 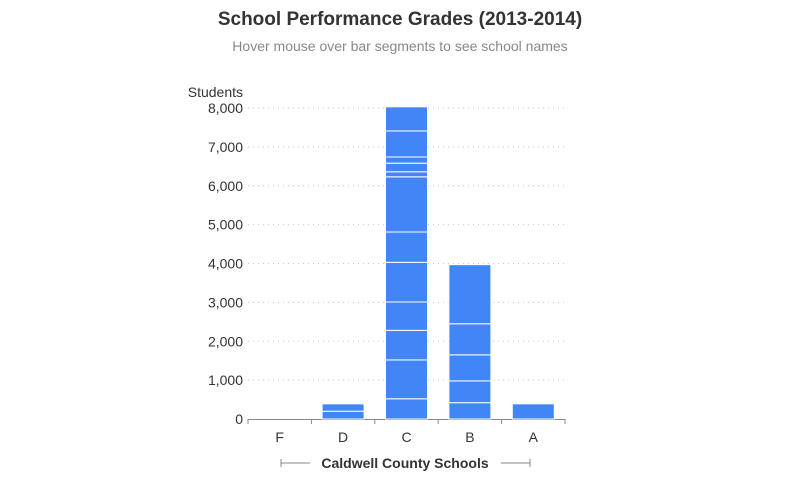 What do you see at coordinates (279, 437) in the screenshot?
I see `x-tick-label: F` at bounding box center [279, 437].